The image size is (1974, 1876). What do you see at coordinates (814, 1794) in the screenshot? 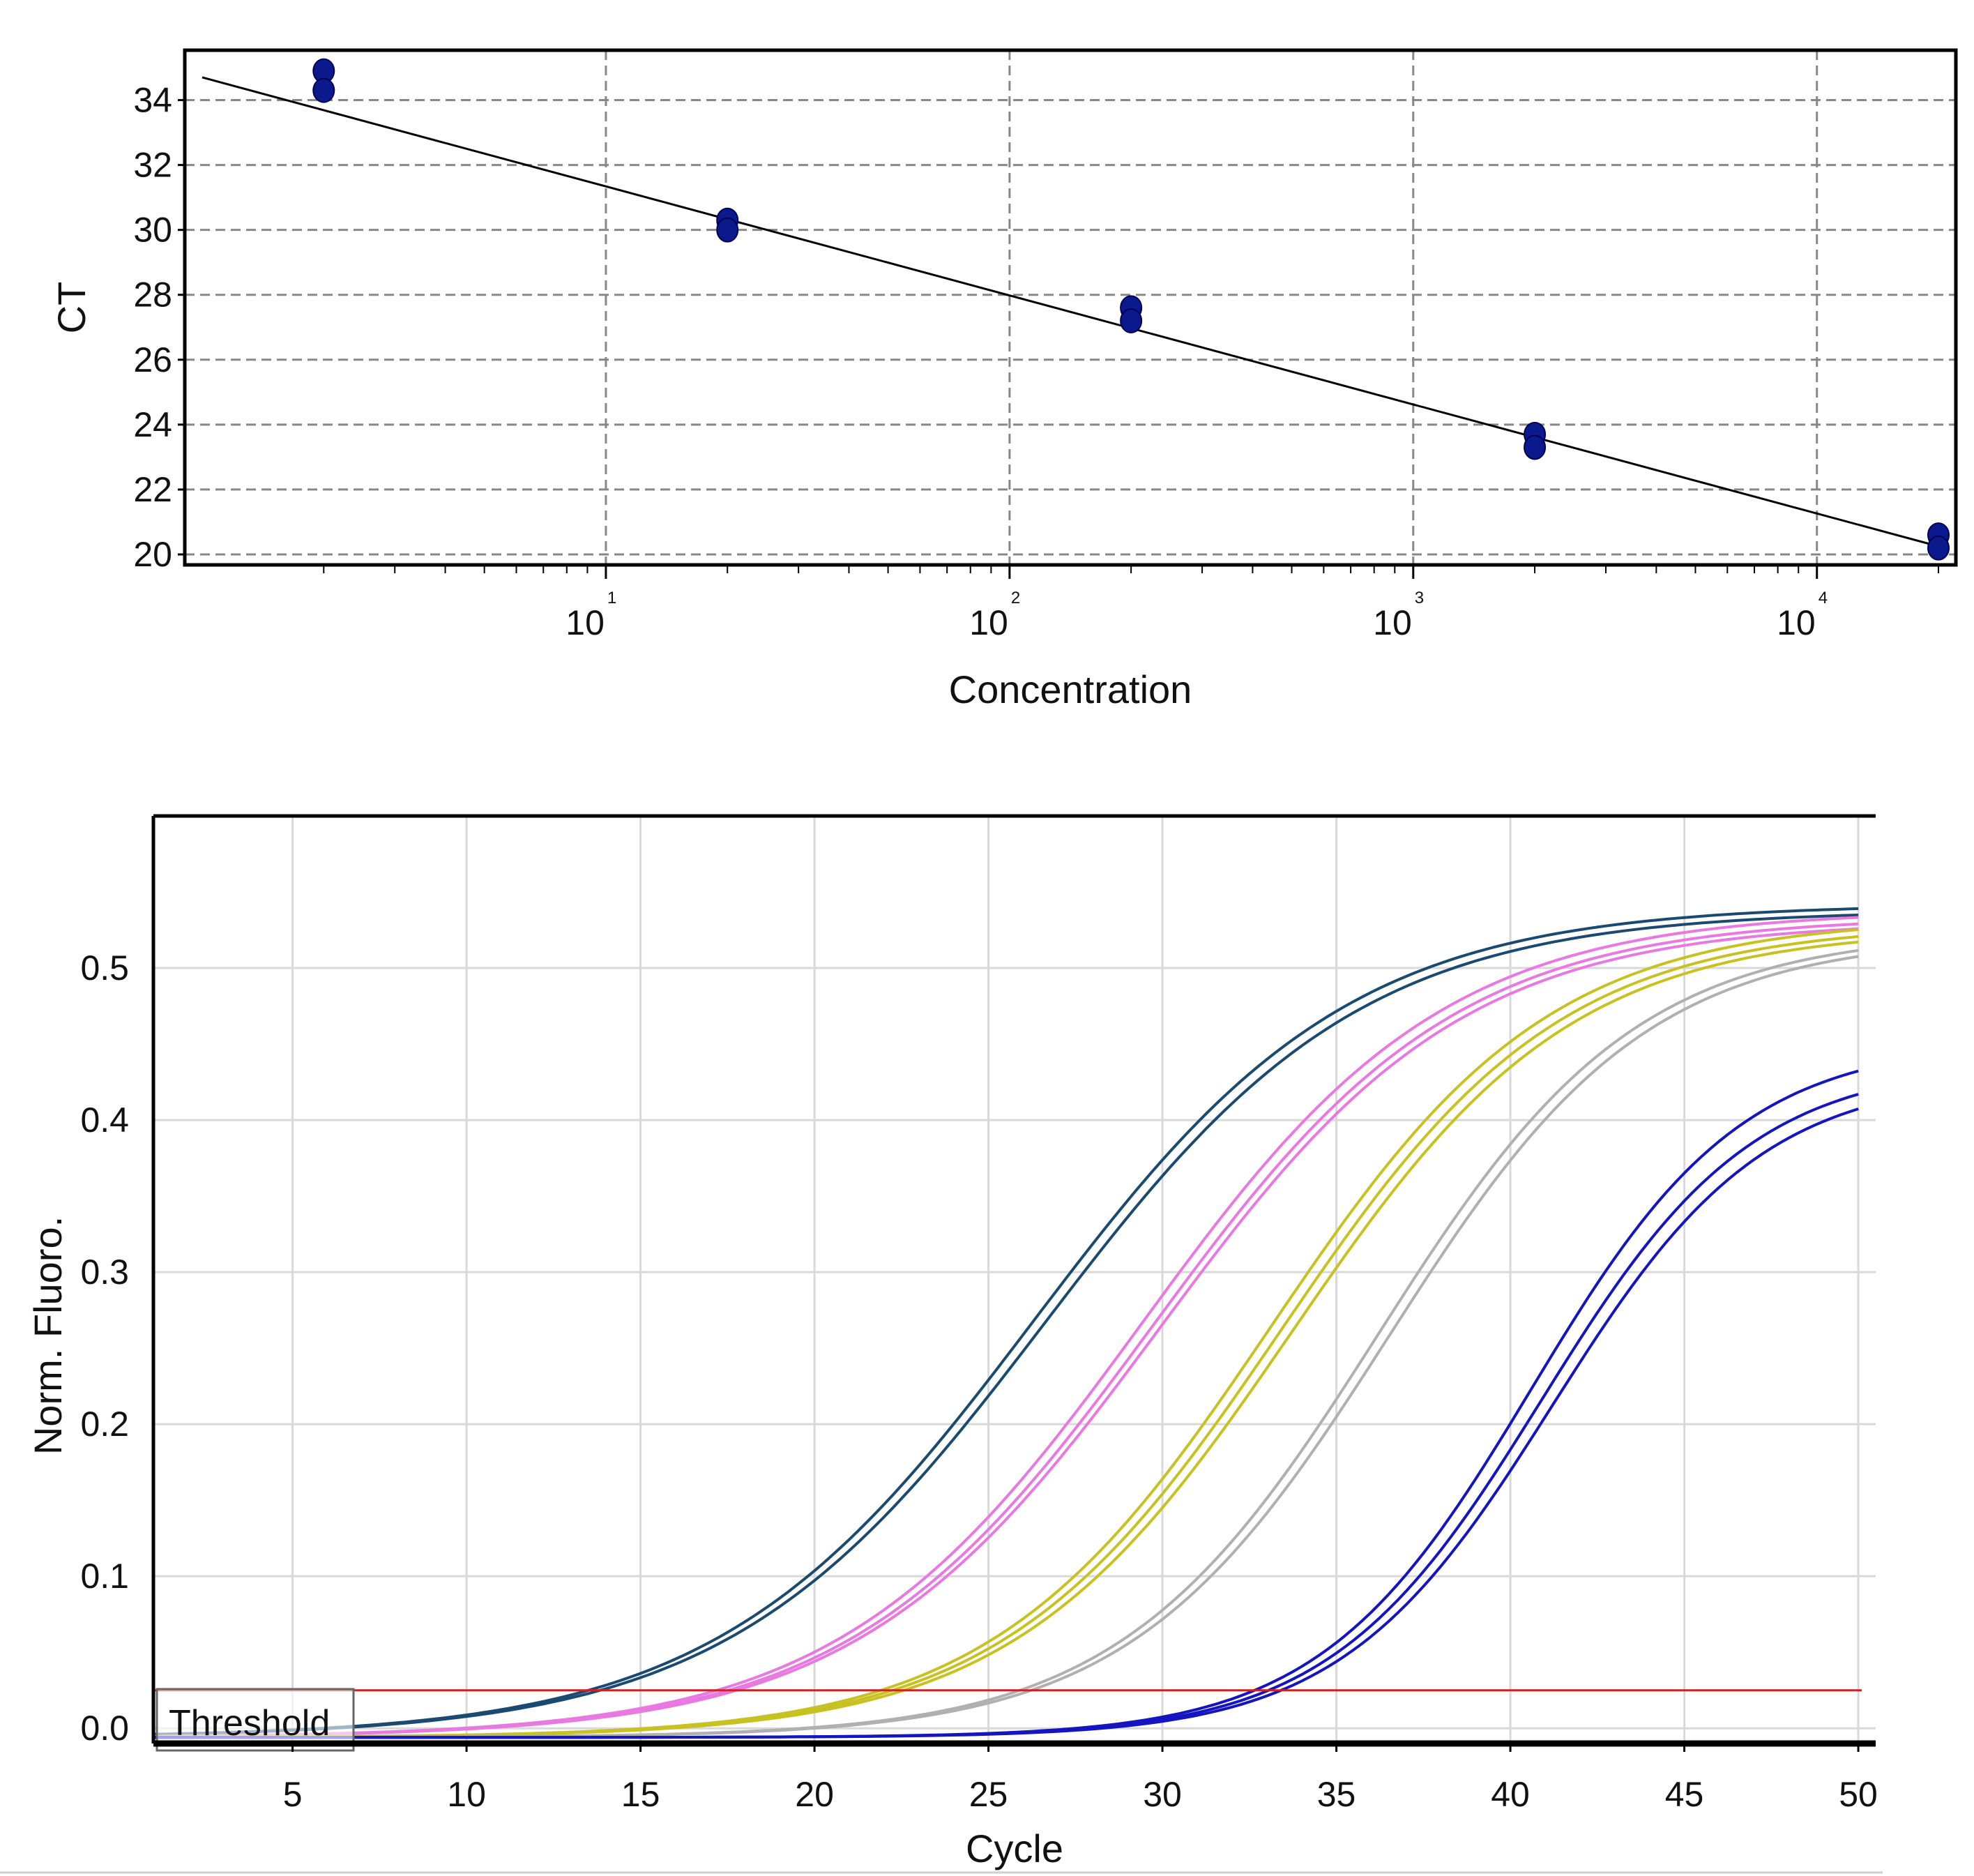
I see `x-tick-label: 20` at bounding box center [814, 1794].